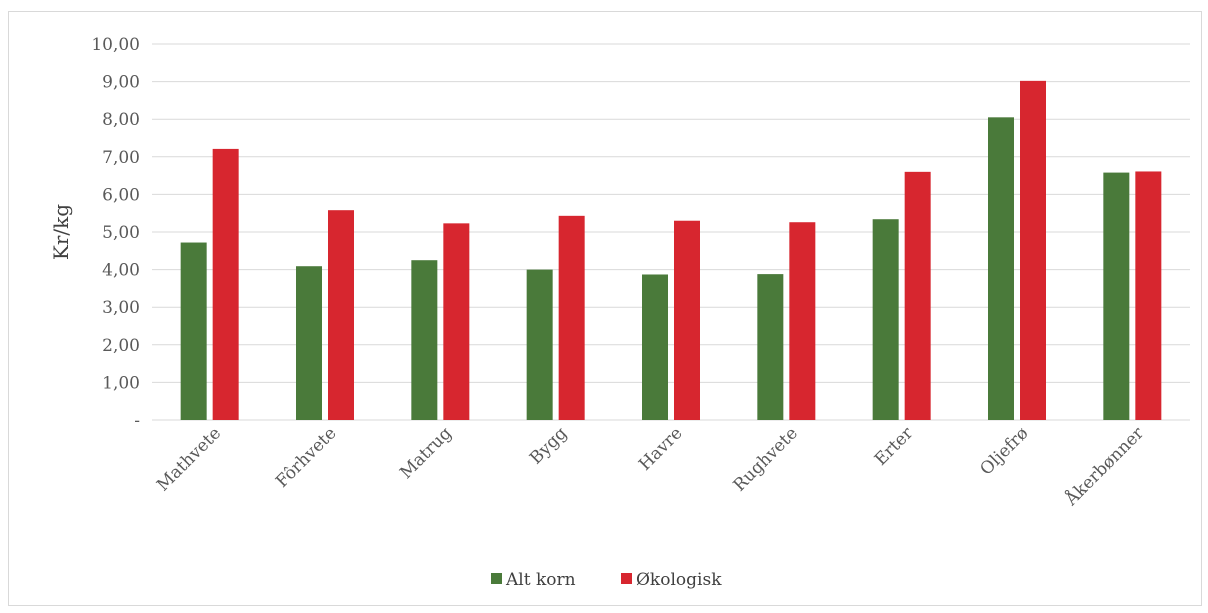 The width and height of the screenshot is (1208, 613). I want to click on category-label: Havre, so click(660, 448).